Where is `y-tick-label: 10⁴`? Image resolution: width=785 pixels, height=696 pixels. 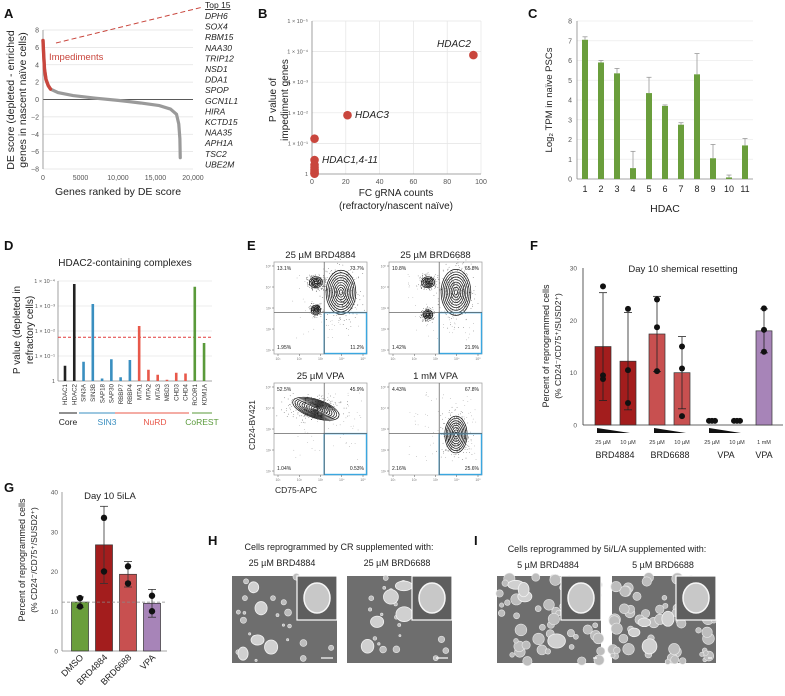 y-tick-label: 10⁴ is located at coordinates (384, 409).